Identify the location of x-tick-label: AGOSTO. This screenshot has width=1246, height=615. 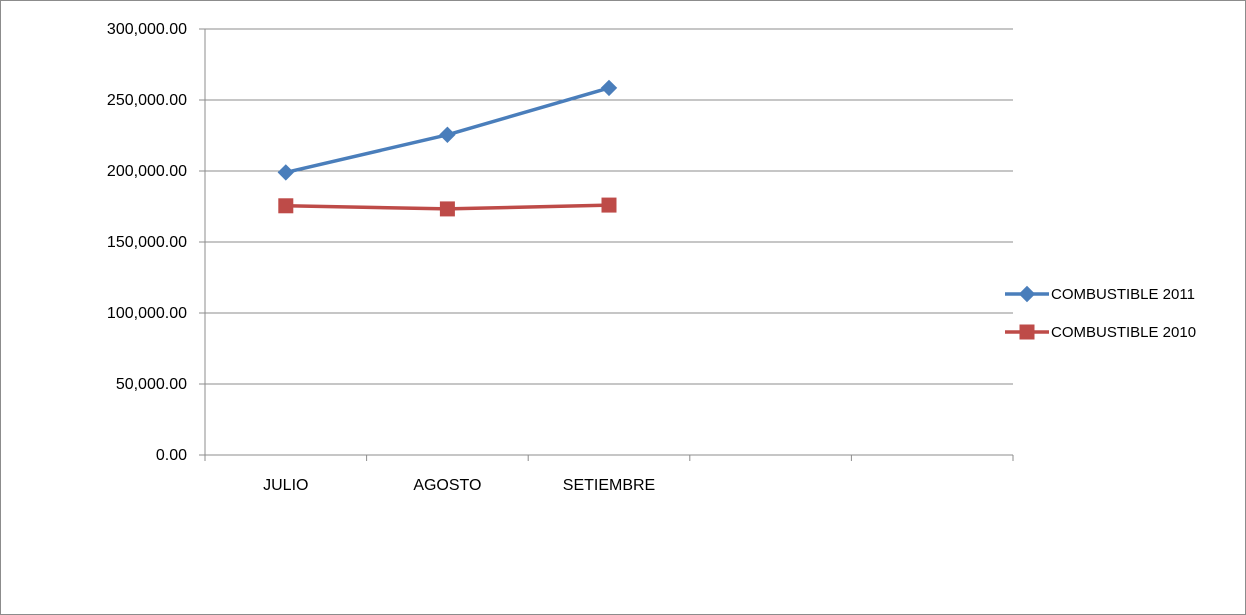
(447, 485).